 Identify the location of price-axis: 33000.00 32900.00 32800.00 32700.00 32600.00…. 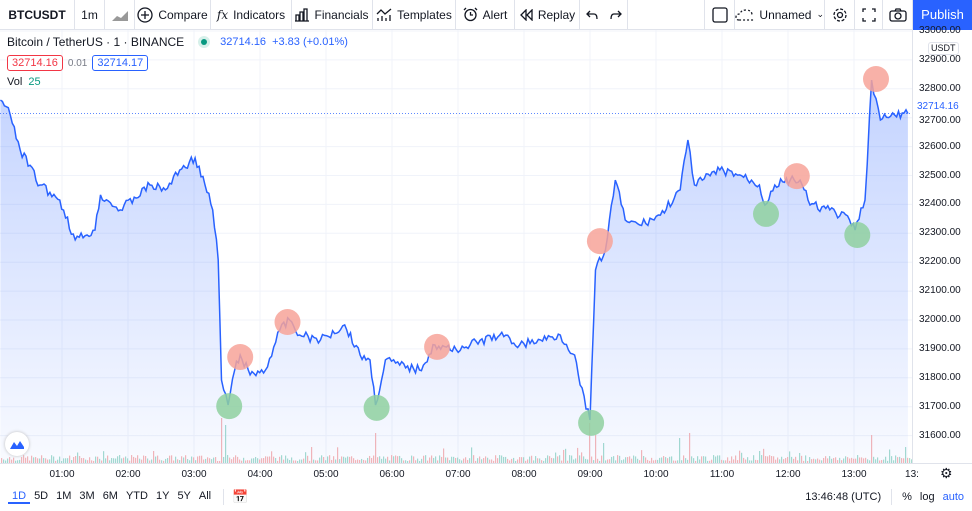
(942, 244).